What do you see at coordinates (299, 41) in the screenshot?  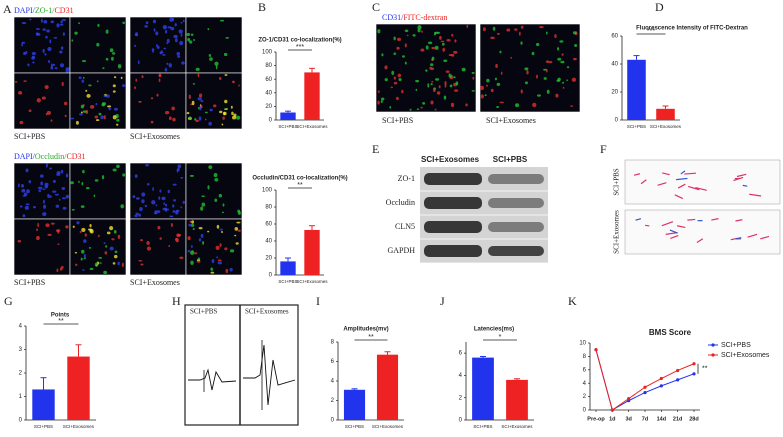 I see `chart-title: ZO-1/CD31 co-localization(%)` at bounding box center [299, 41].